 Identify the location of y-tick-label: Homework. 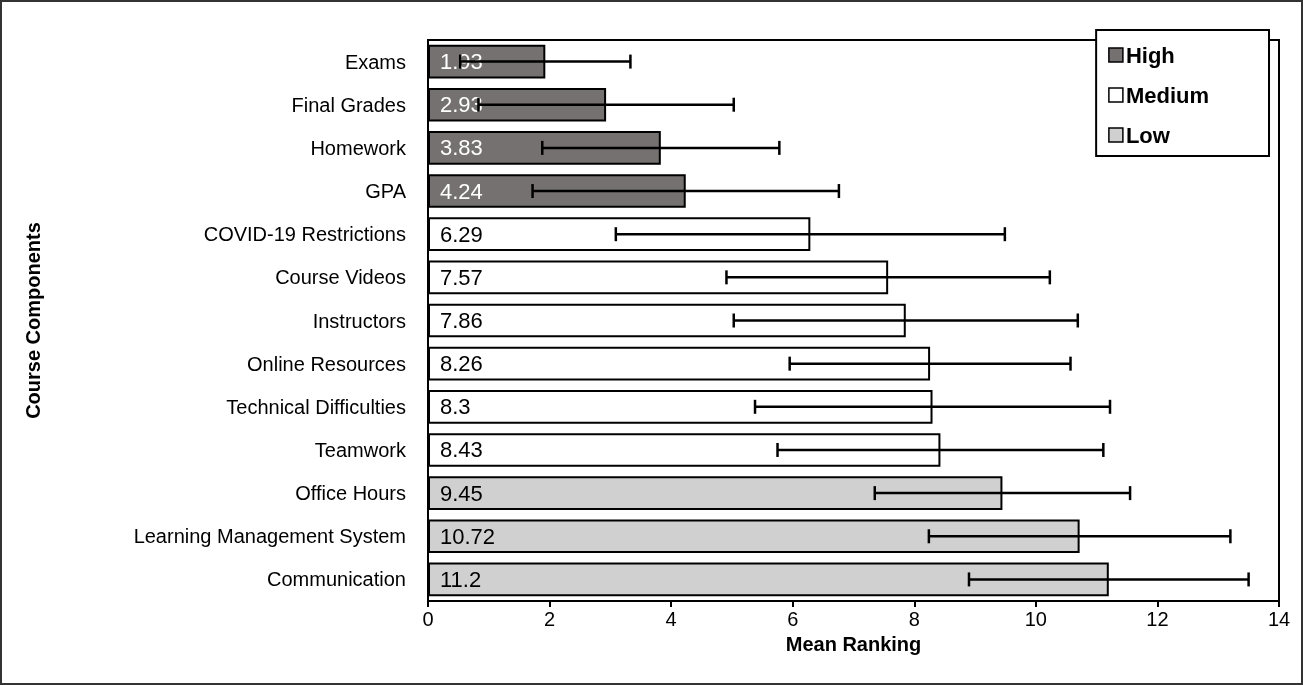
(358, 147).